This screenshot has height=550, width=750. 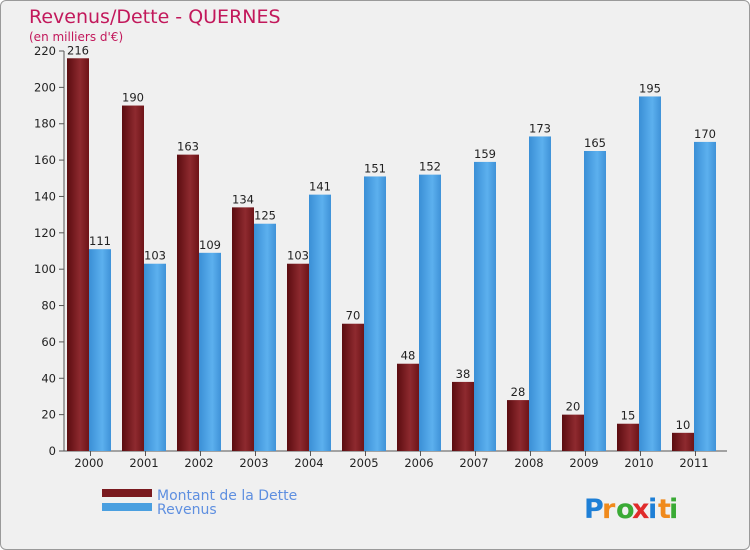 What do you see at coordinates (48, 306) in the screenshot?
I see `y-tick-label: 80` at bounding box center [48, 306].